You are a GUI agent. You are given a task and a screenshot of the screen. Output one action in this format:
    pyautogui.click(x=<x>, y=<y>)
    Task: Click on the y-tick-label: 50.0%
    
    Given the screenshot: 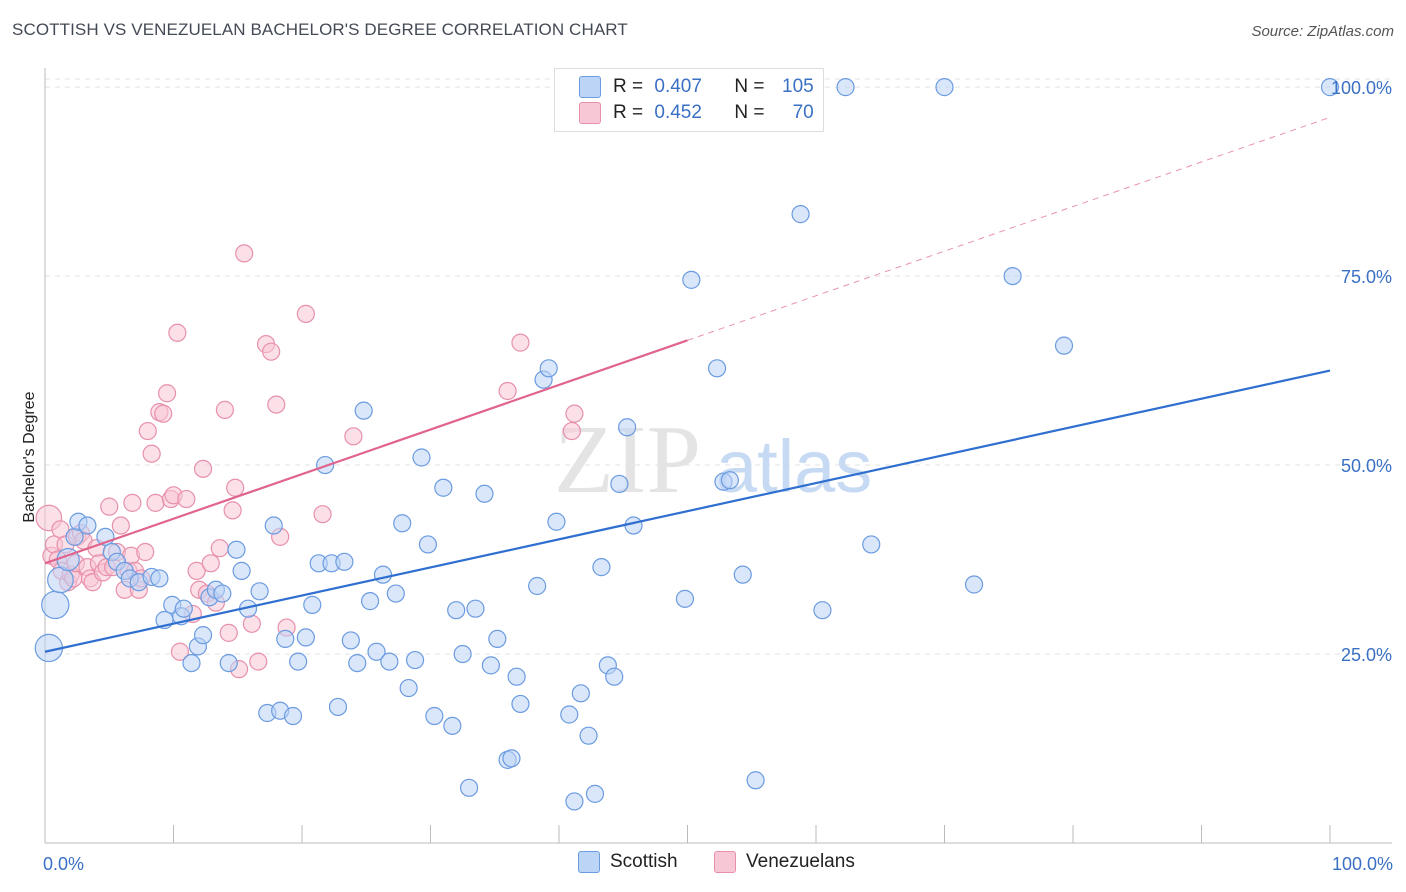 What is the action you would take?
    pyautogui.click(x=1366, y=466)
    